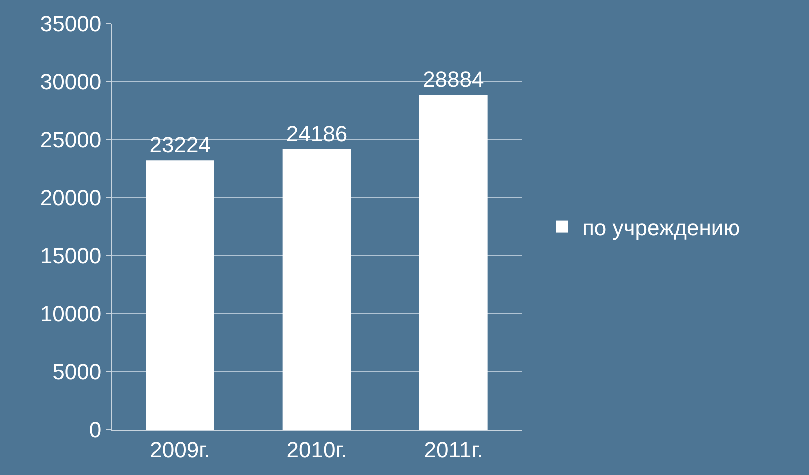 This screenshot has height=475, width=809. What do you see at coordinates (71, 198) in the screenshot?
I see `y-tick-label: 20000` at bounding box center [71, 198].